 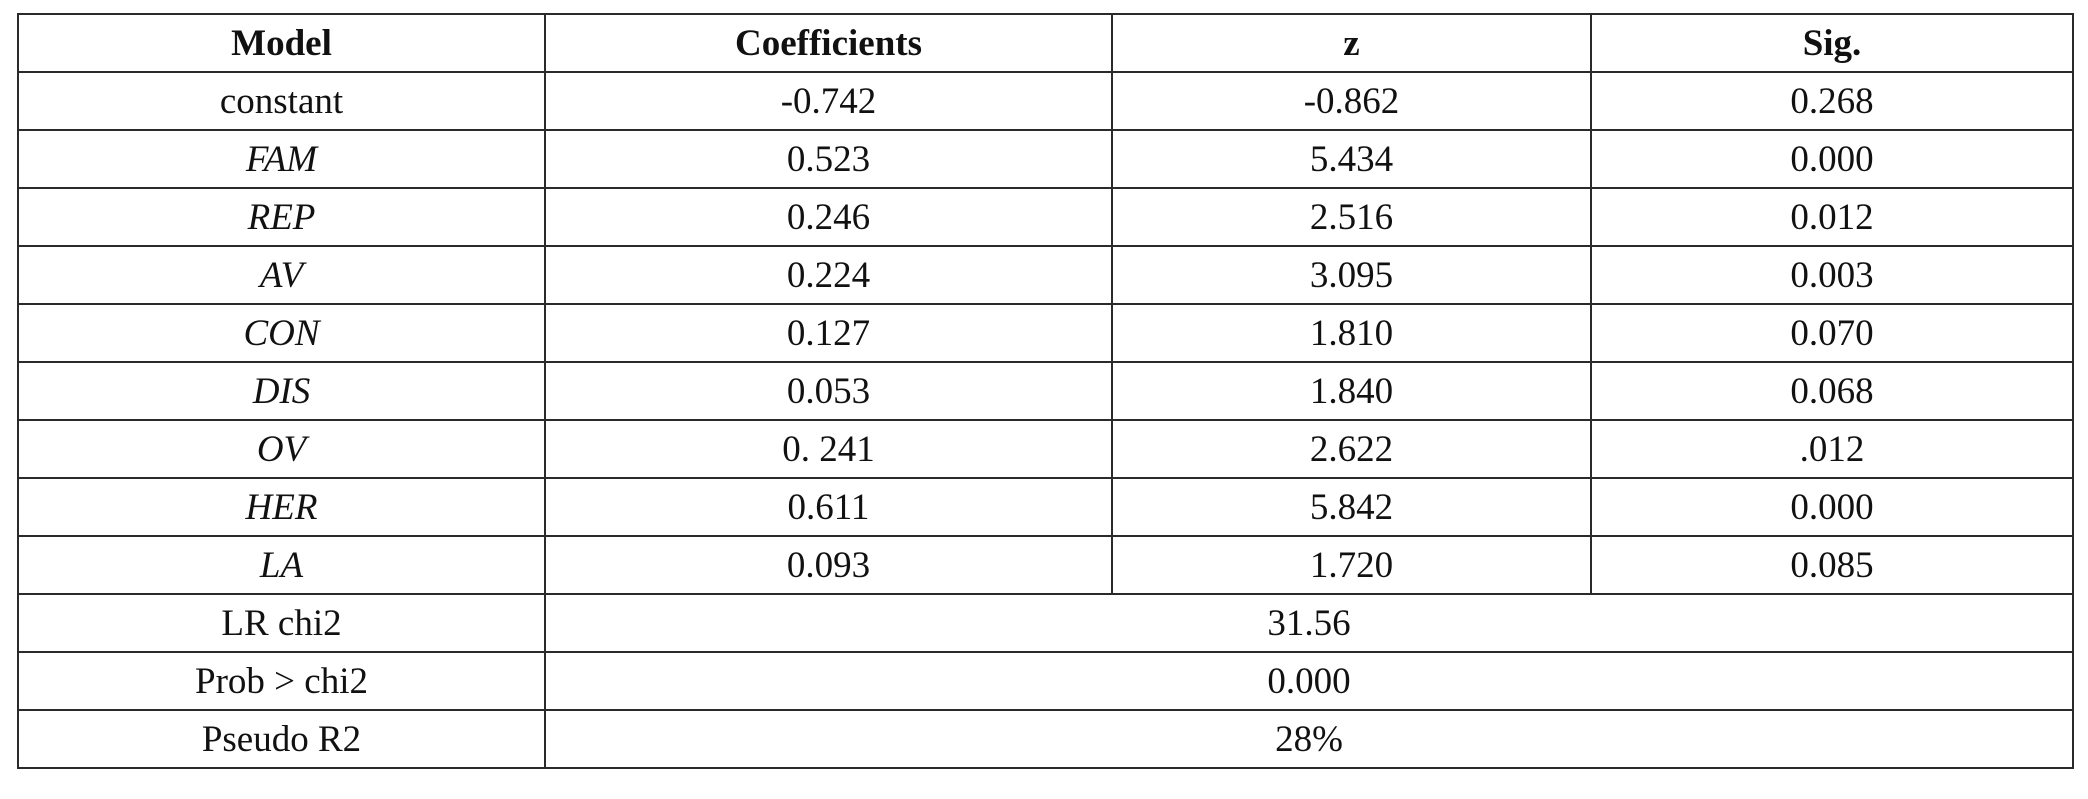 I want to click on row-coefficient: 0.523, so click(x=828, y=159).